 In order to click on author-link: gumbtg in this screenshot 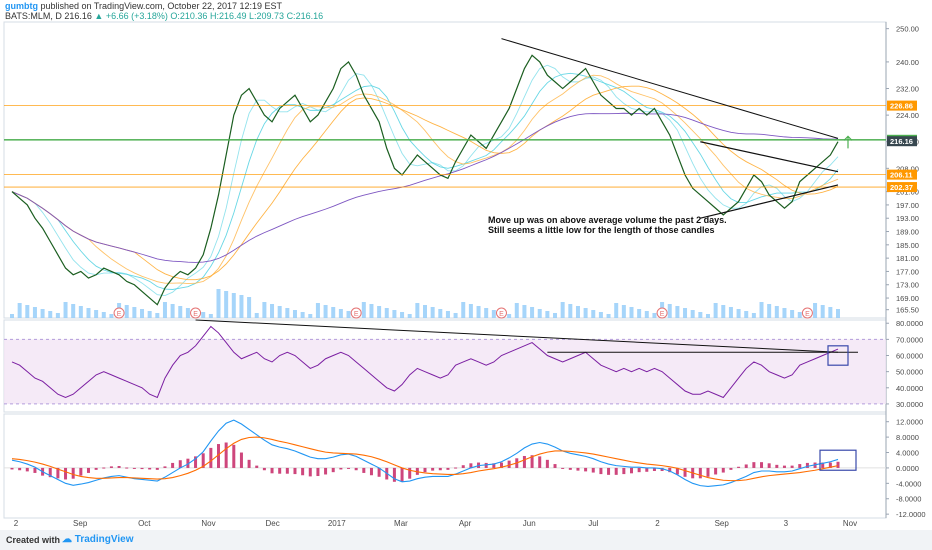, I will do `click(21, 6)`.